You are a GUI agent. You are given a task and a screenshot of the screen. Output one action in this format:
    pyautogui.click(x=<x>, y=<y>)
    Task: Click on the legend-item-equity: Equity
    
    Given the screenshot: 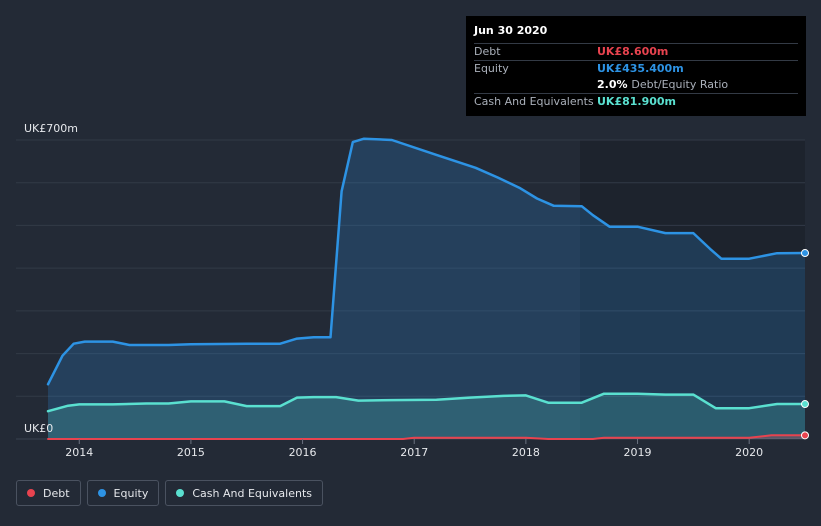 What is the action you would take?
    pyautogui.click(x=123, y=493)
    